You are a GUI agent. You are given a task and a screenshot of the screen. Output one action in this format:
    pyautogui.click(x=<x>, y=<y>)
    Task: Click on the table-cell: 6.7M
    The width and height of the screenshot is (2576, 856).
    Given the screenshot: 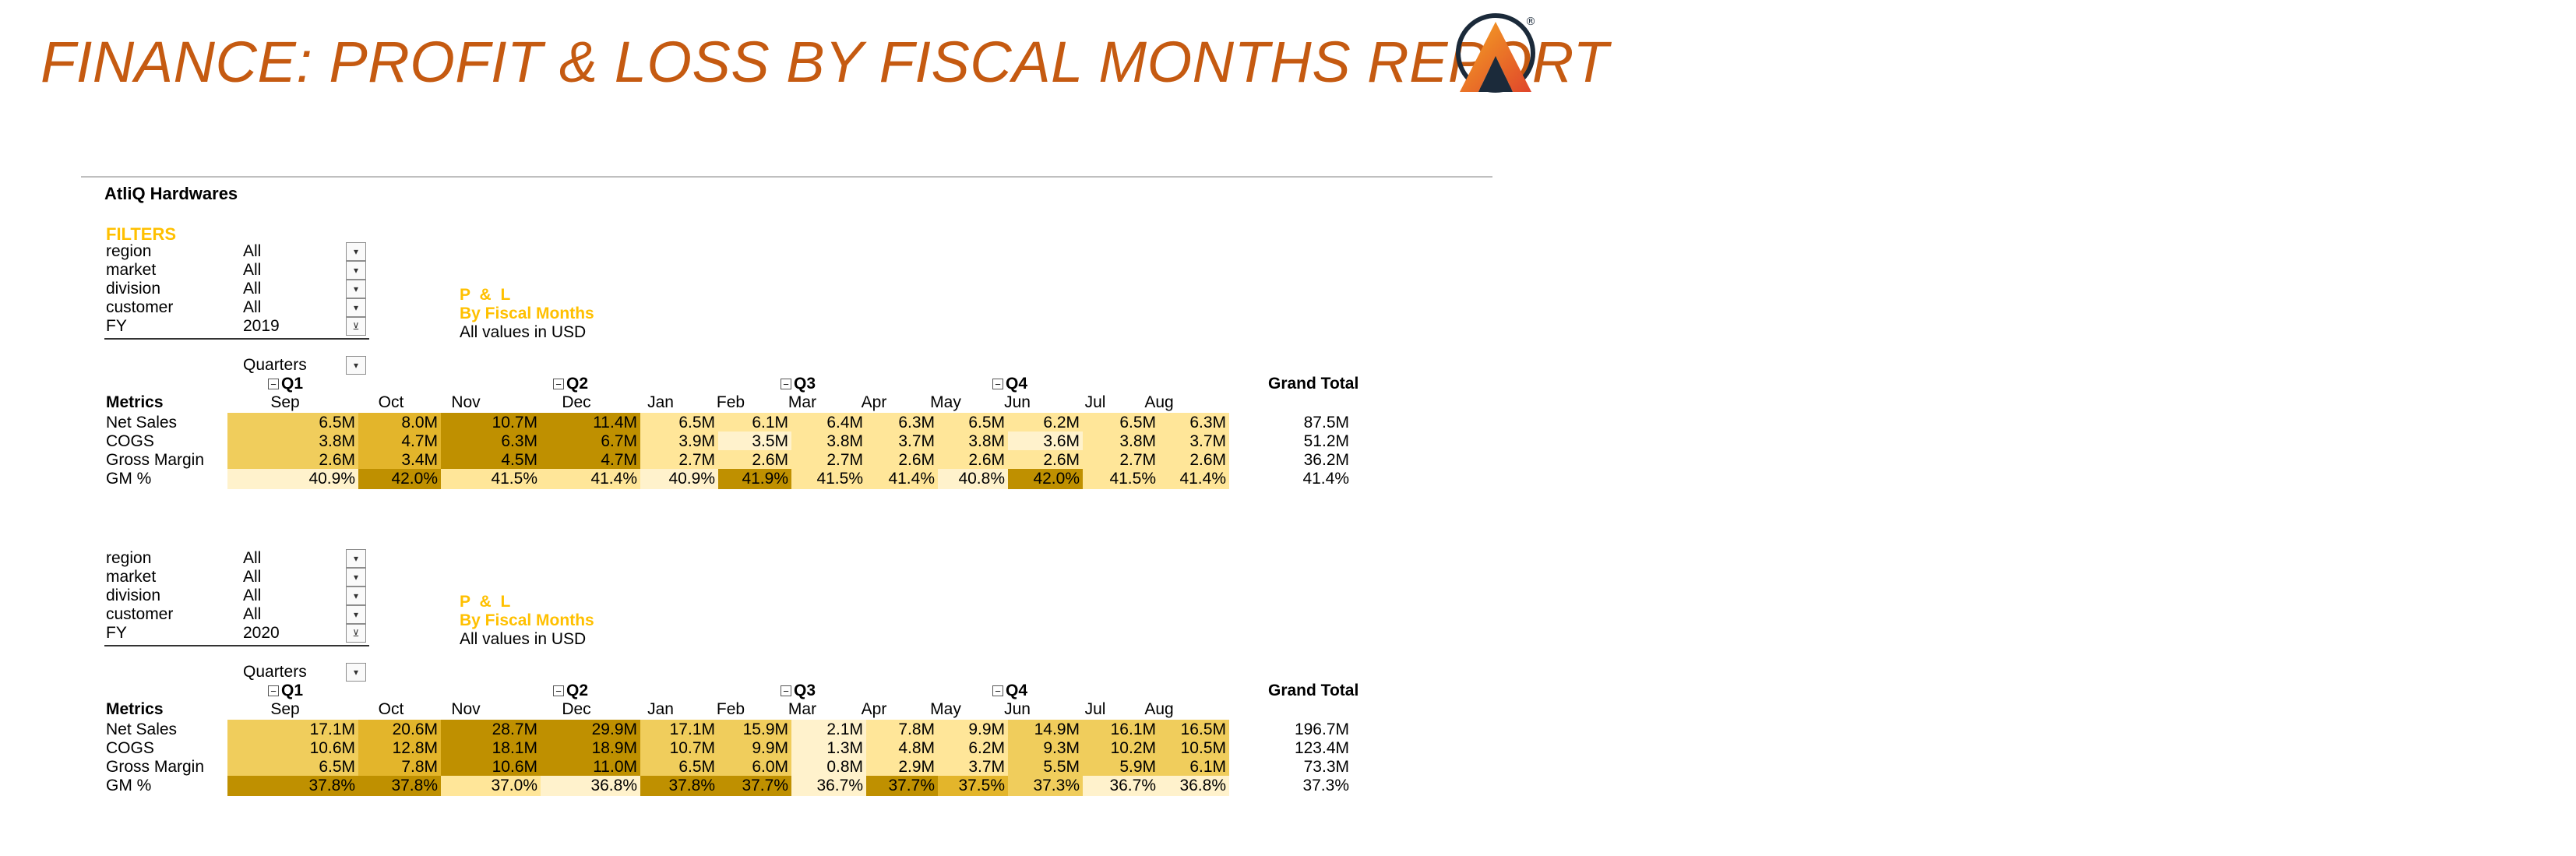 What is the action you would take?
    pyautogui.click(x=590, y=442)
    